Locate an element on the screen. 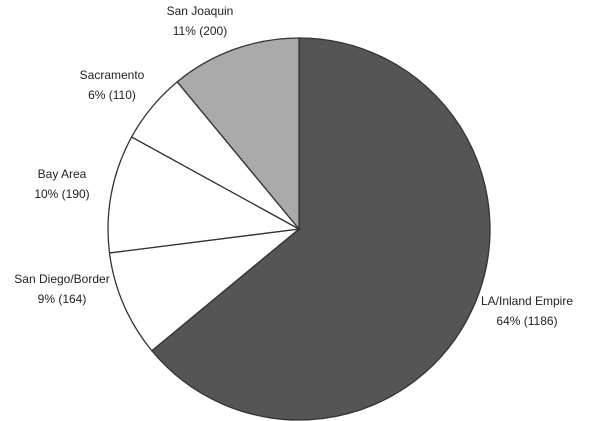  slice-value-label: 11% (200) is located at coordinates (200, 31).